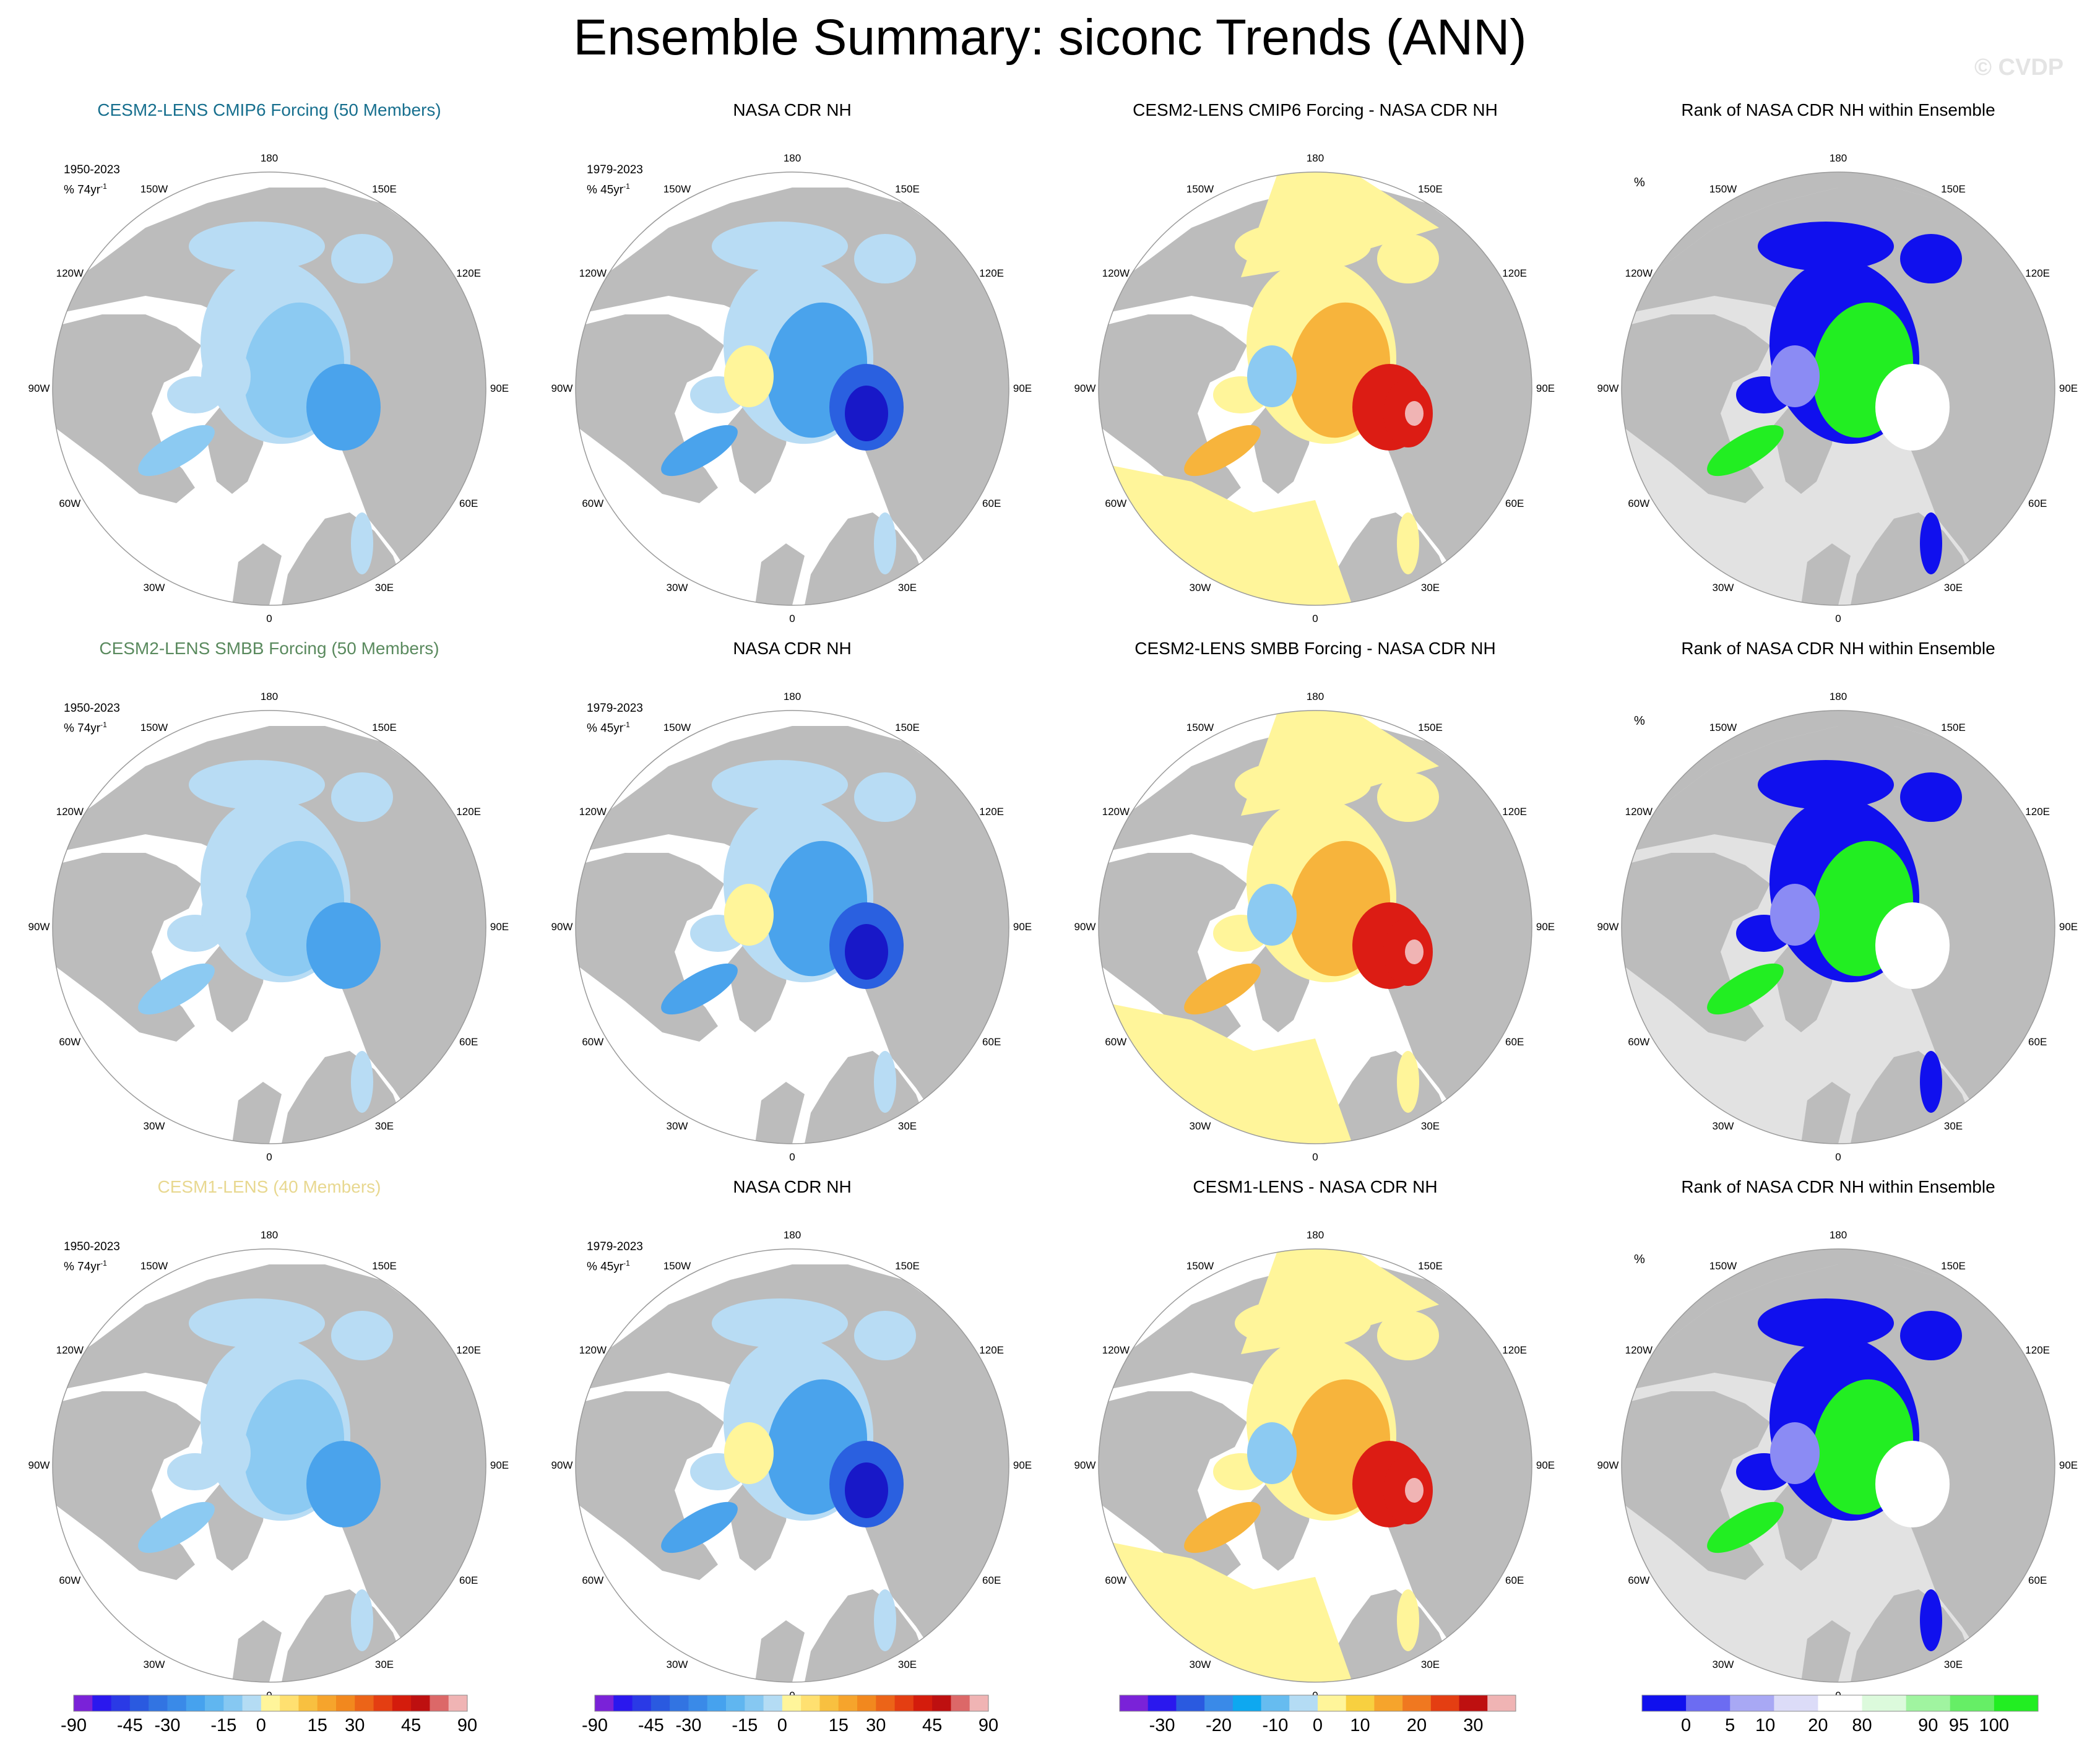 Image resolution: width=2100 pixels, height=1749 pixels. I want to click on trend-units: % 74yr-1, so click(92, 1265).